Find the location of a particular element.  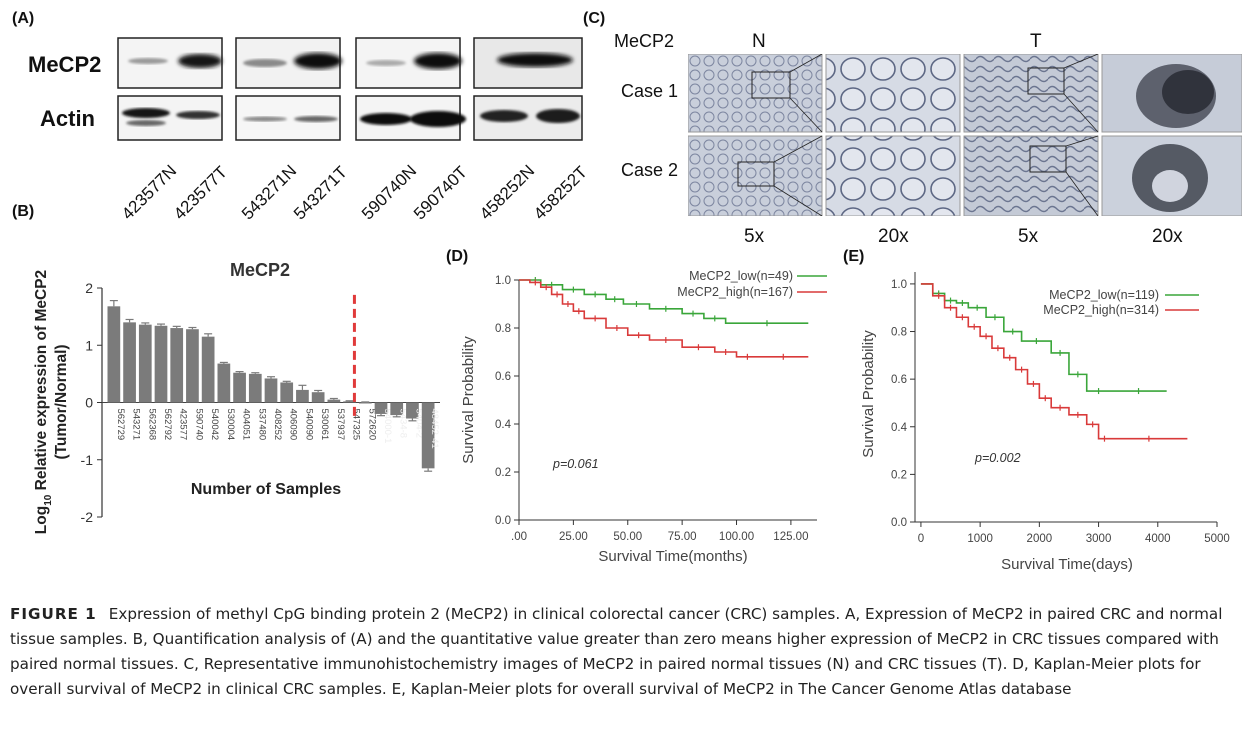

x-tick-label: 530061 is located at coordinates (324, 425).